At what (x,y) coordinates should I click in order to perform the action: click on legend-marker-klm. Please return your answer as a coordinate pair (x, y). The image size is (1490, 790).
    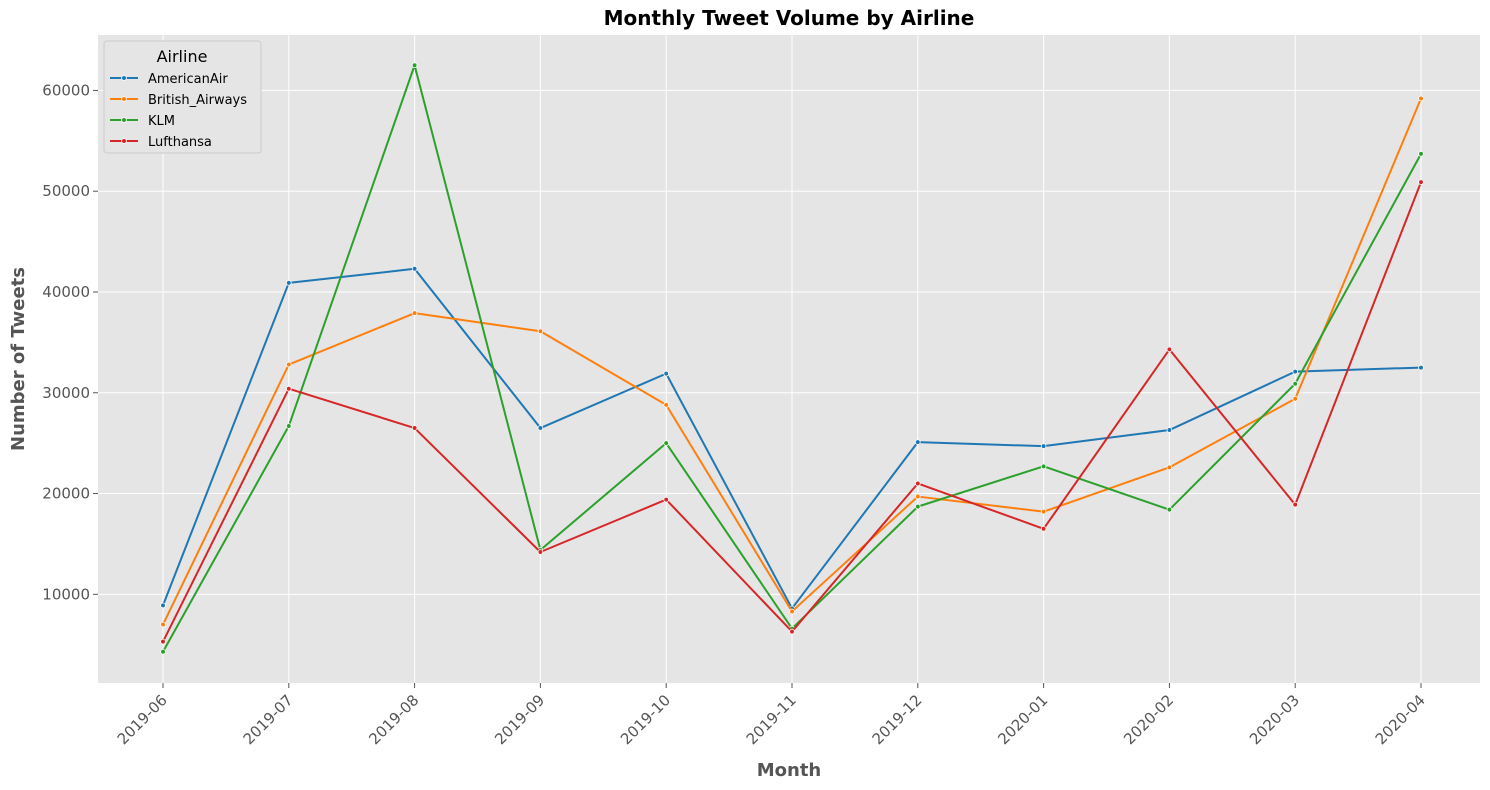
    Looking at the image, I should click on (124, 120).